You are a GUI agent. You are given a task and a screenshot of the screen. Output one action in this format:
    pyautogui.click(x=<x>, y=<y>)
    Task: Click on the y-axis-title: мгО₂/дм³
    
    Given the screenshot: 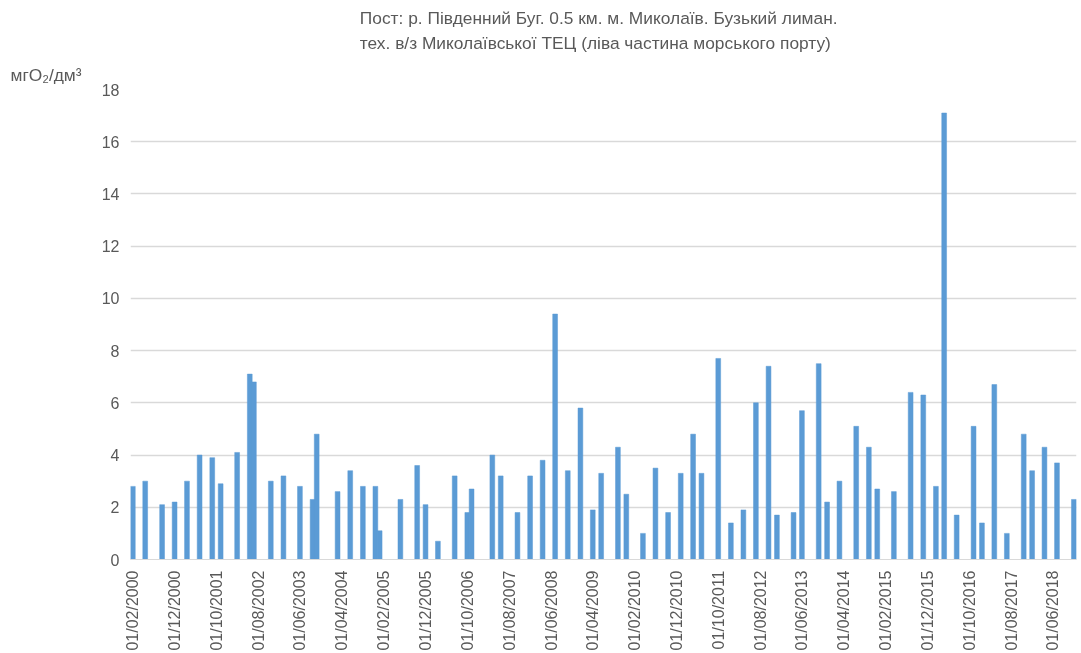 What is the action you would take?
    pyautogui.click(x=46, y=74)
    